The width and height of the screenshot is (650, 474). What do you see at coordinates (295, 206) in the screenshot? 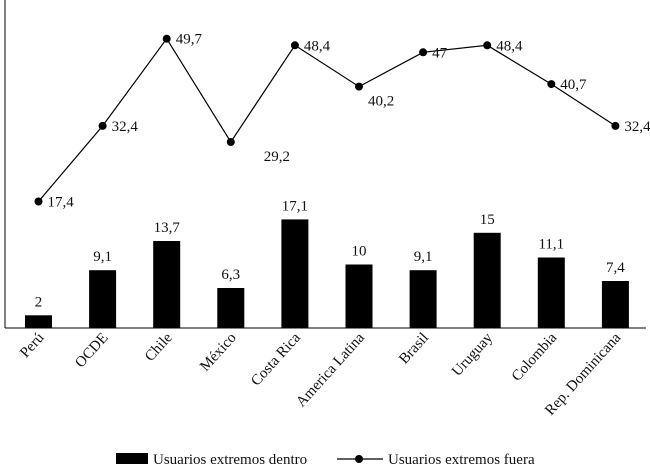
I see `bar-value-label: 17,1` at bounding box center [295, 206].